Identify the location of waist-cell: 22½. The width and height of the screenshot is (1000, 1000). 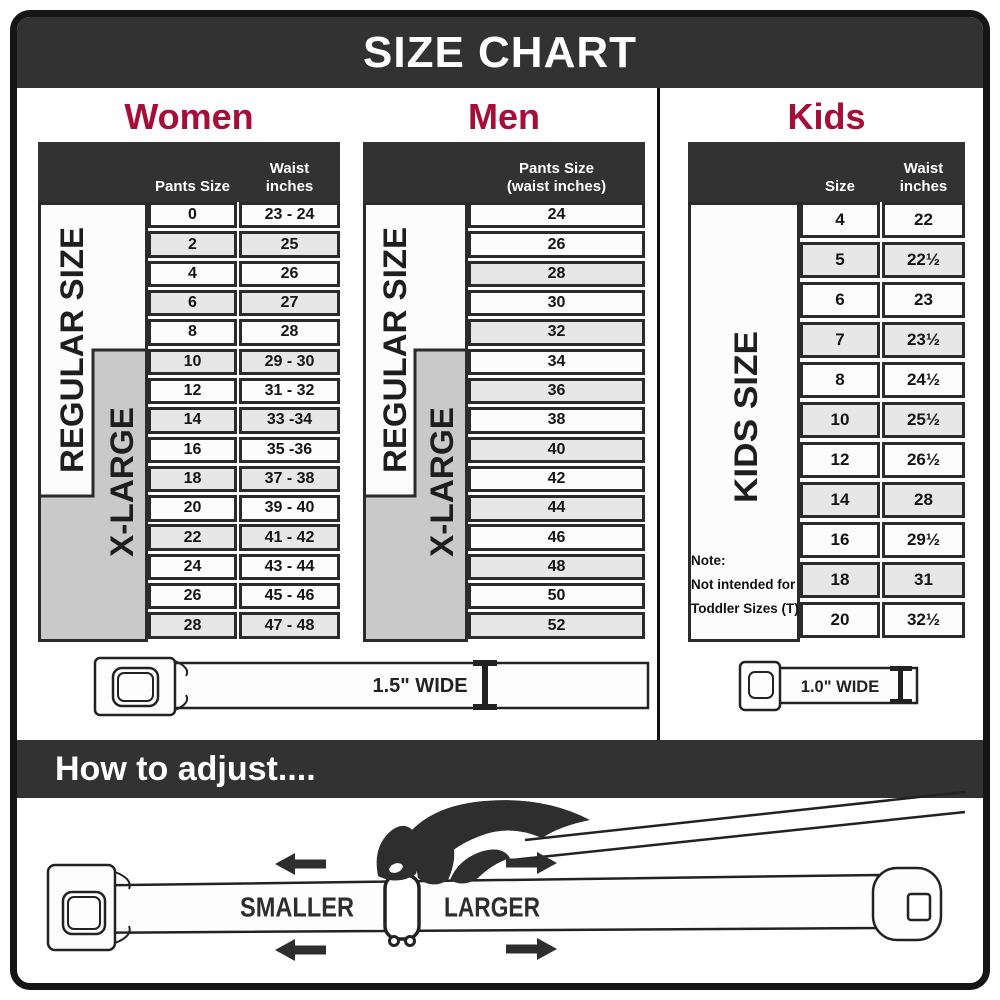
(923, 260).